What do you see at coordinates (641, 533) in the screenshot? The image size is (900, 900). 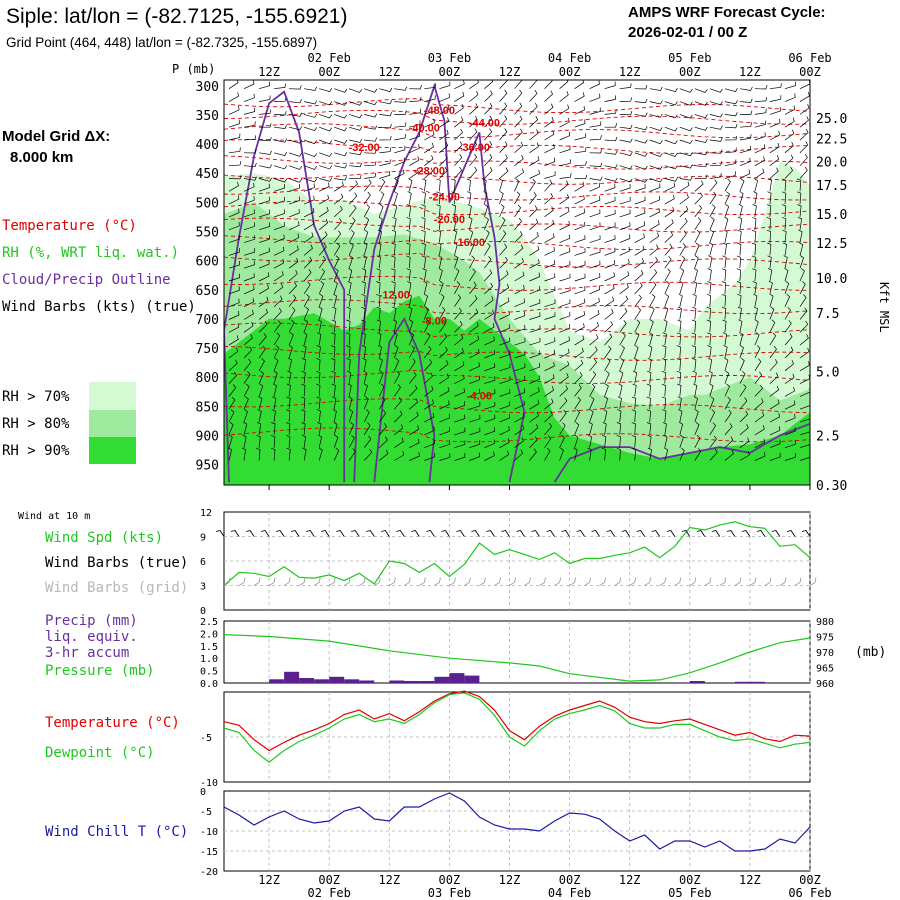 I see `surface-wind-barb` at bounding box center [641, 533].